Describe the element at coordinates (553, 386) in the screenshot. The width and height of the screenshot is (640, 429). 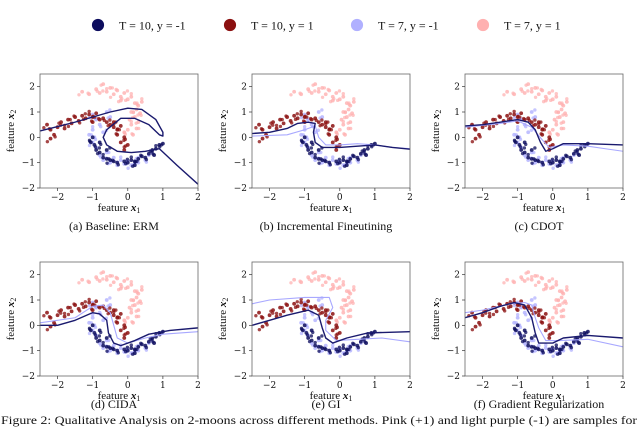
I see `x-tick-label: 0` at that location.